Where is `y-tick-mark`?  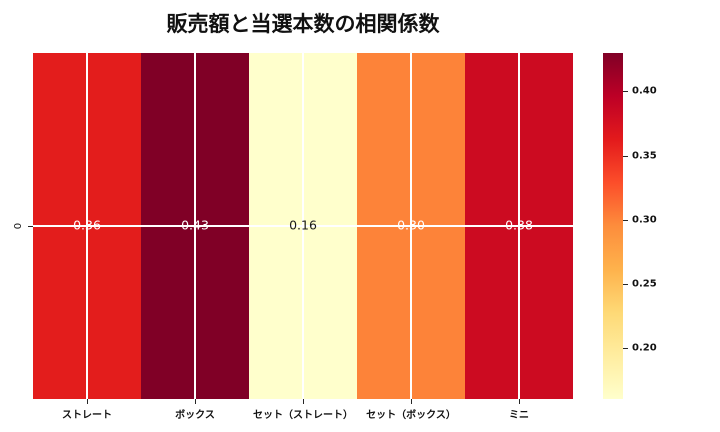 y-tick-mark is located at coordinates (30, 226).